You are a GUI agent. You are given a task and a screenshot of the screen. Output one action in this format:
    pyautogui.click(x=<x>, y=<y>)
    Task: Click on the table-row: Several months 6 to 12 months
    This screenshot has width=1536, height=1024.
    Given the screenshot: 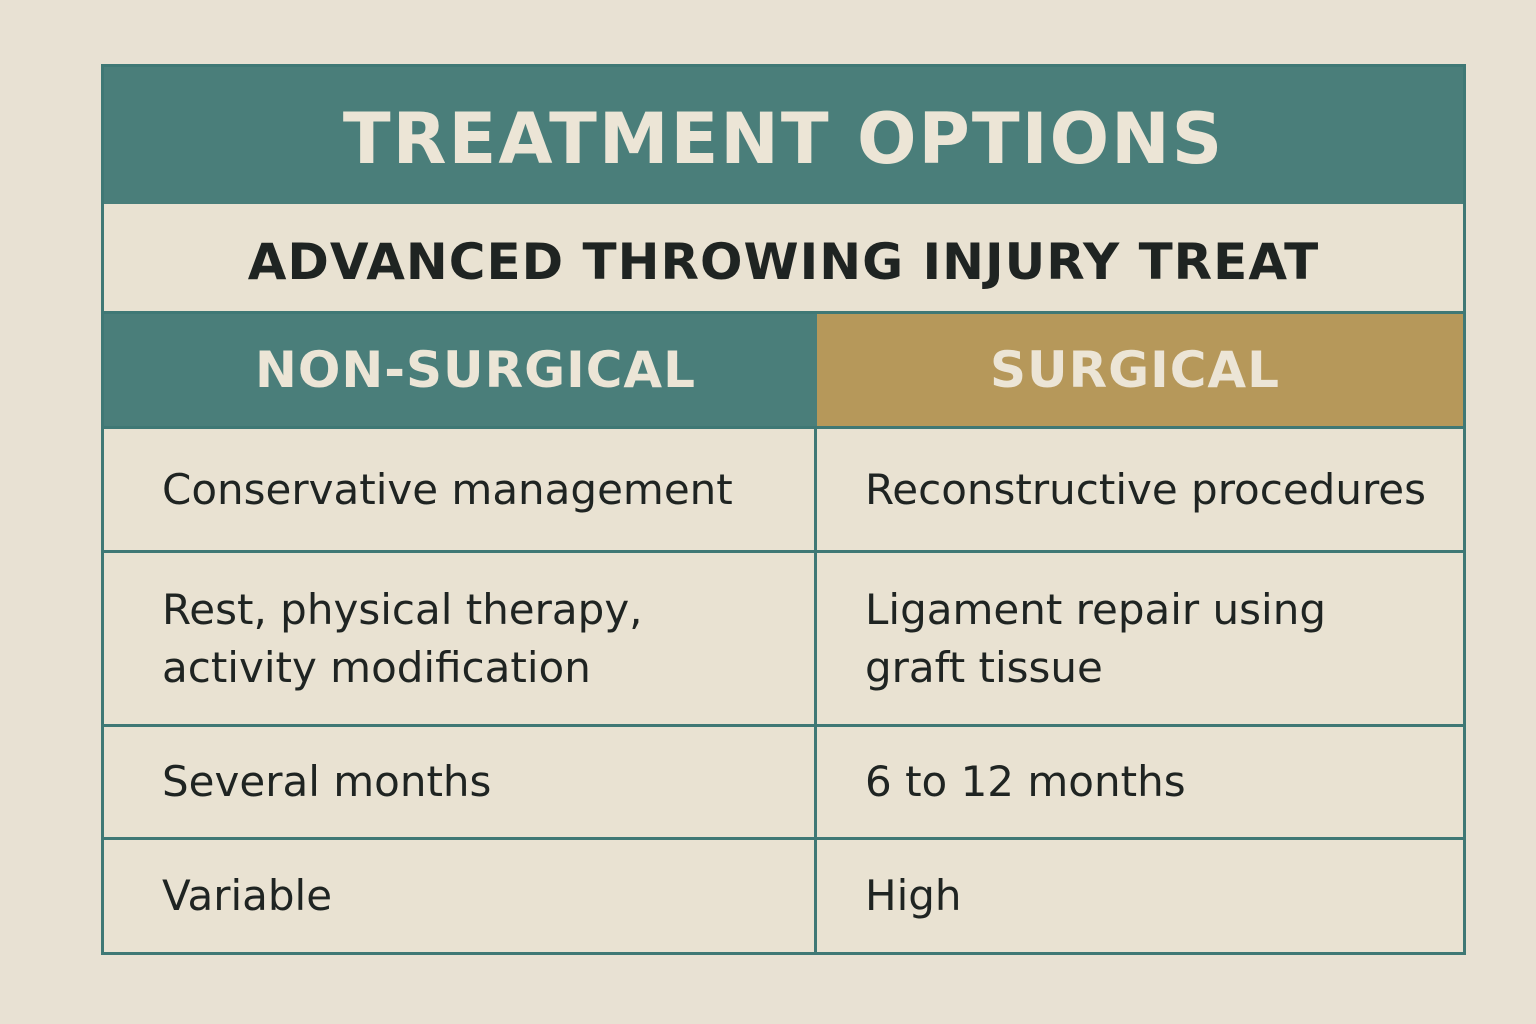 What is the action you would take?
    pyautogui.click(x=783, y=780)
    